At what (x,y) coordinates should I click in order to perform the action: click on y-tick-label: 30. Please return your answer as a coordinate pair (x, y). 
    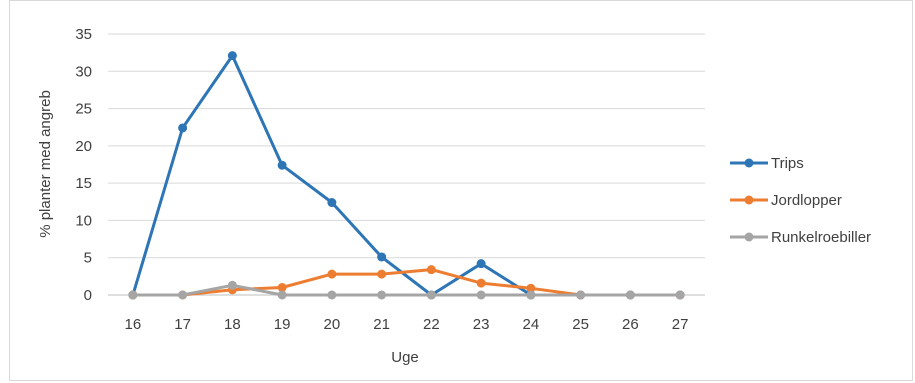
    Looking at the image, I should click on (83, 71).